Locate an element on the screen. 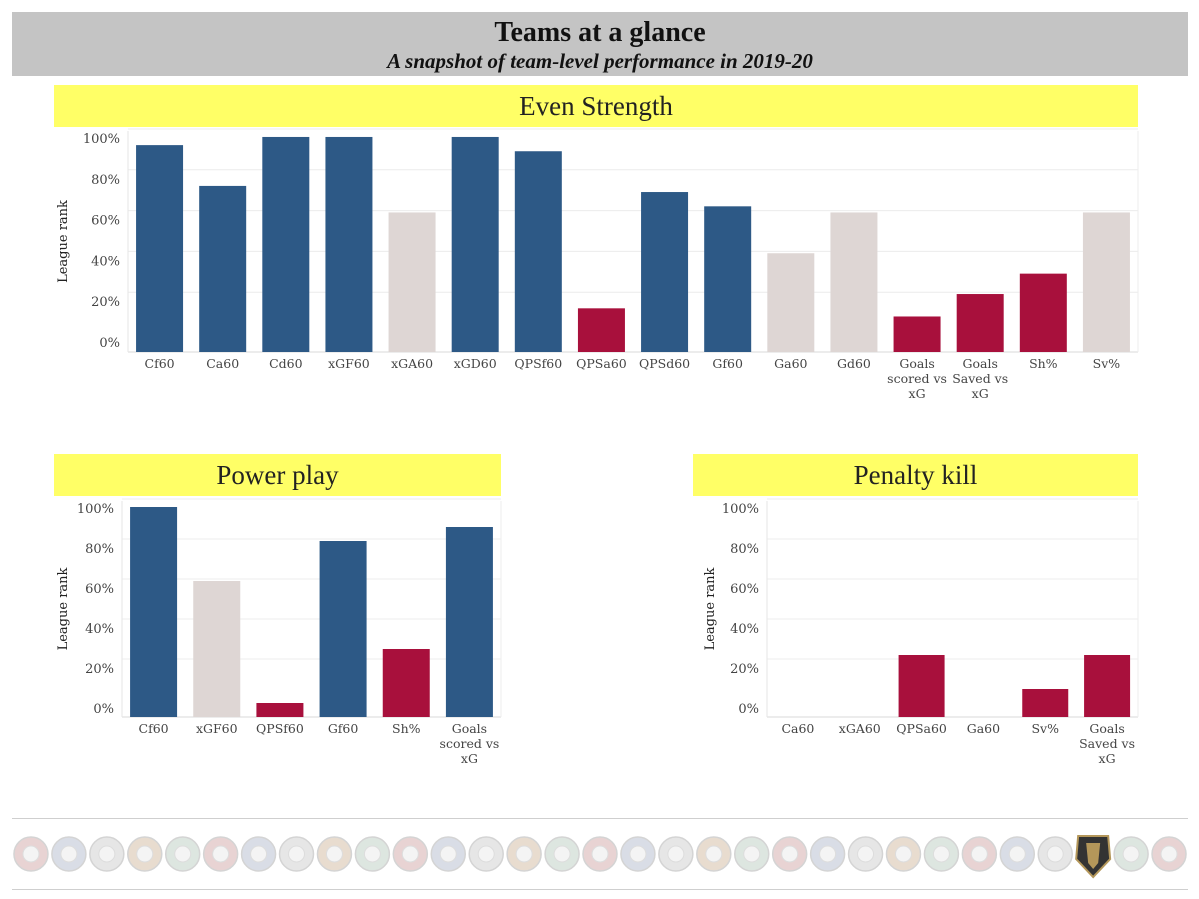  stars-icon is located at coordinates (372, 854).